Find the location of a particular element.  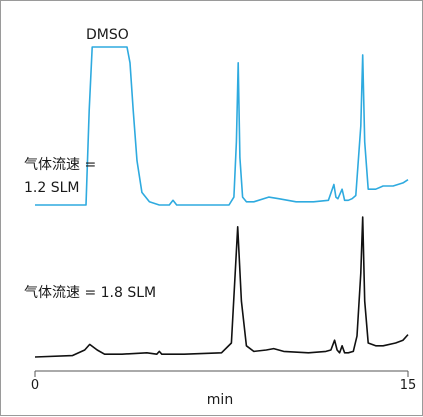

x-axis-label: min is located at coordinates (220, 400).